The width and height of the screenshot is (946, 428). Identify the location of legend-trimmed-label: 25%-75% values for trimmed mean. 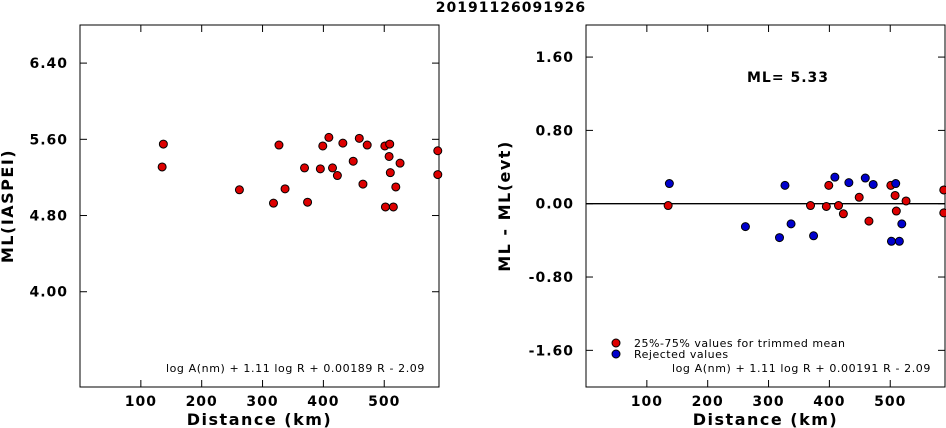
(740, 343).